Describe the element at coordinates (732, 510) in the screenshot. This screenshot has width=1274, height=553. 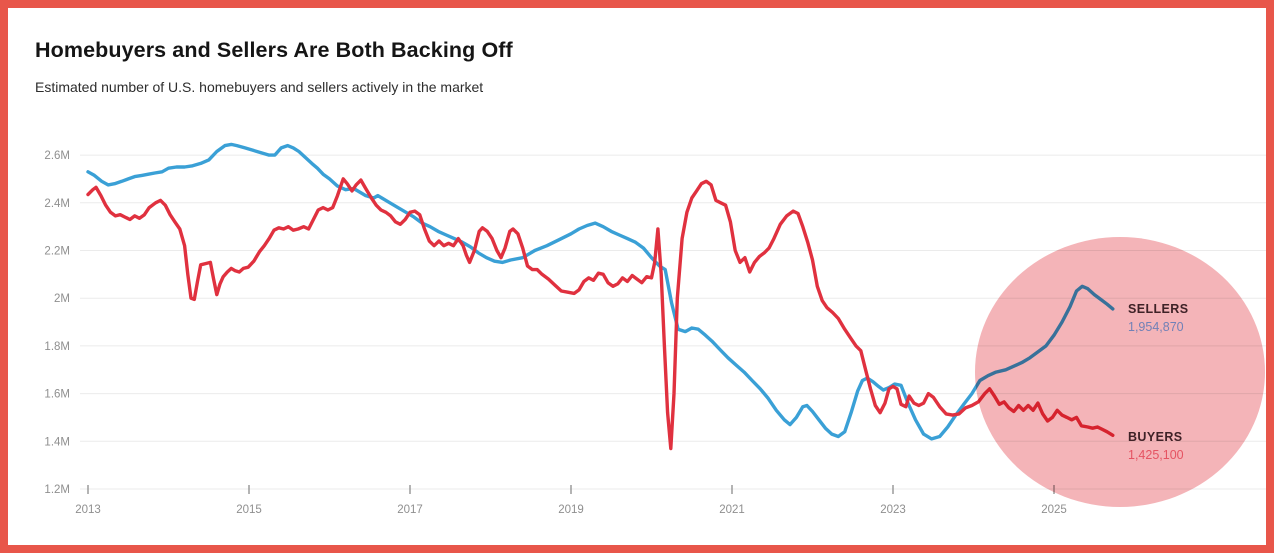
I see `x-tick-label: 2021` at that location.